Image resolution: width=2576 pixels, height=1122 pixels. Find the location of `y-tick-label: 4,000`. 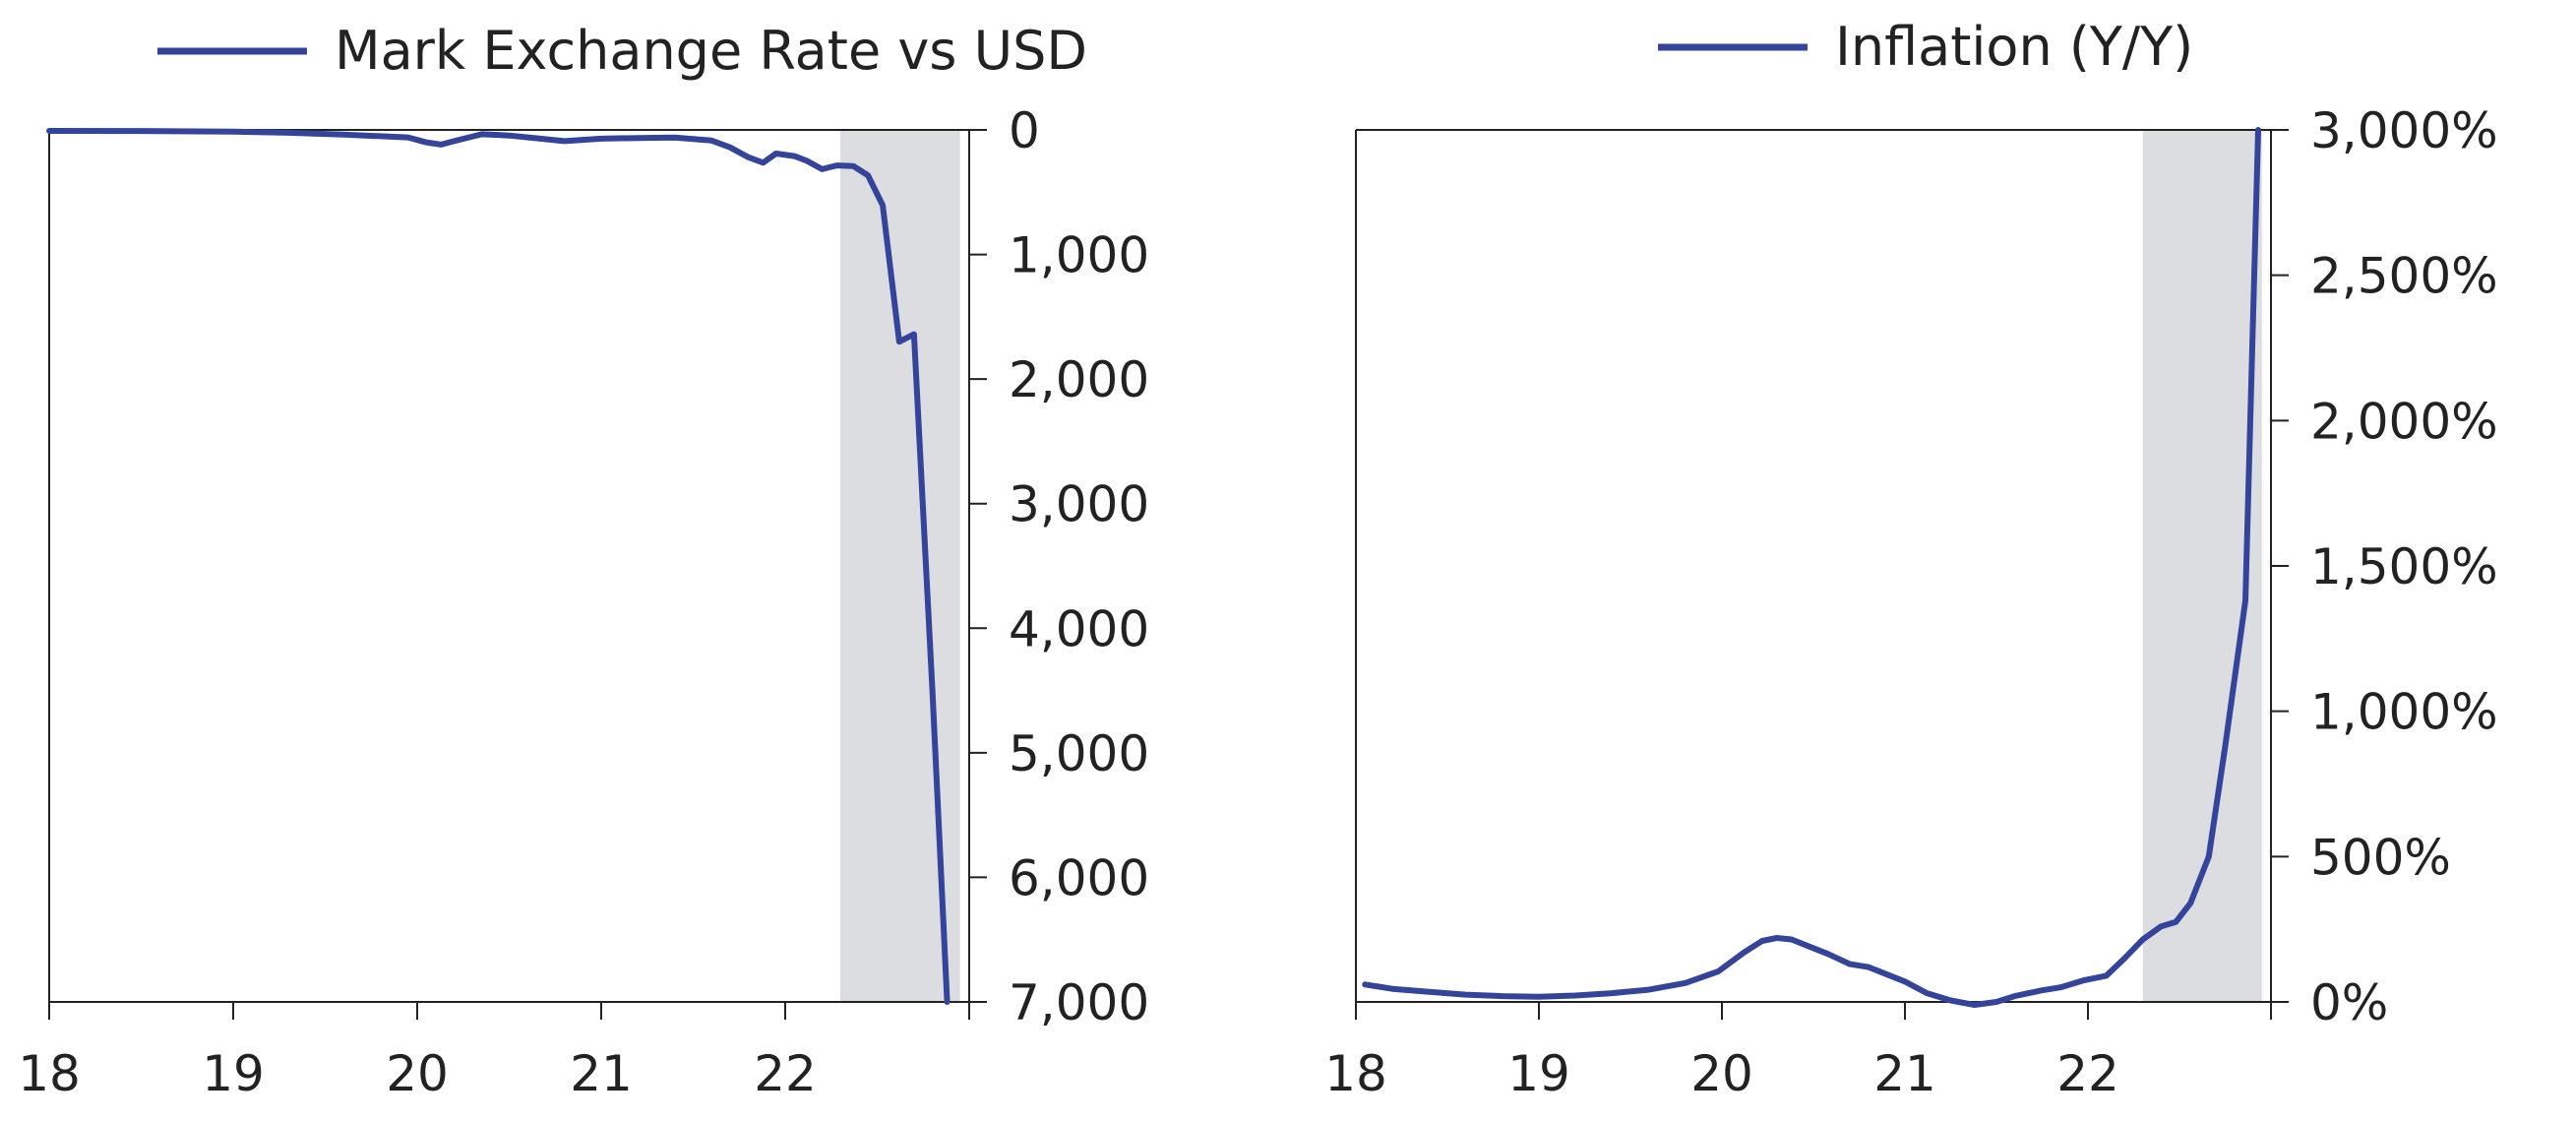

y-tick-label: 4,000 is located at coordinates (1079, 628).